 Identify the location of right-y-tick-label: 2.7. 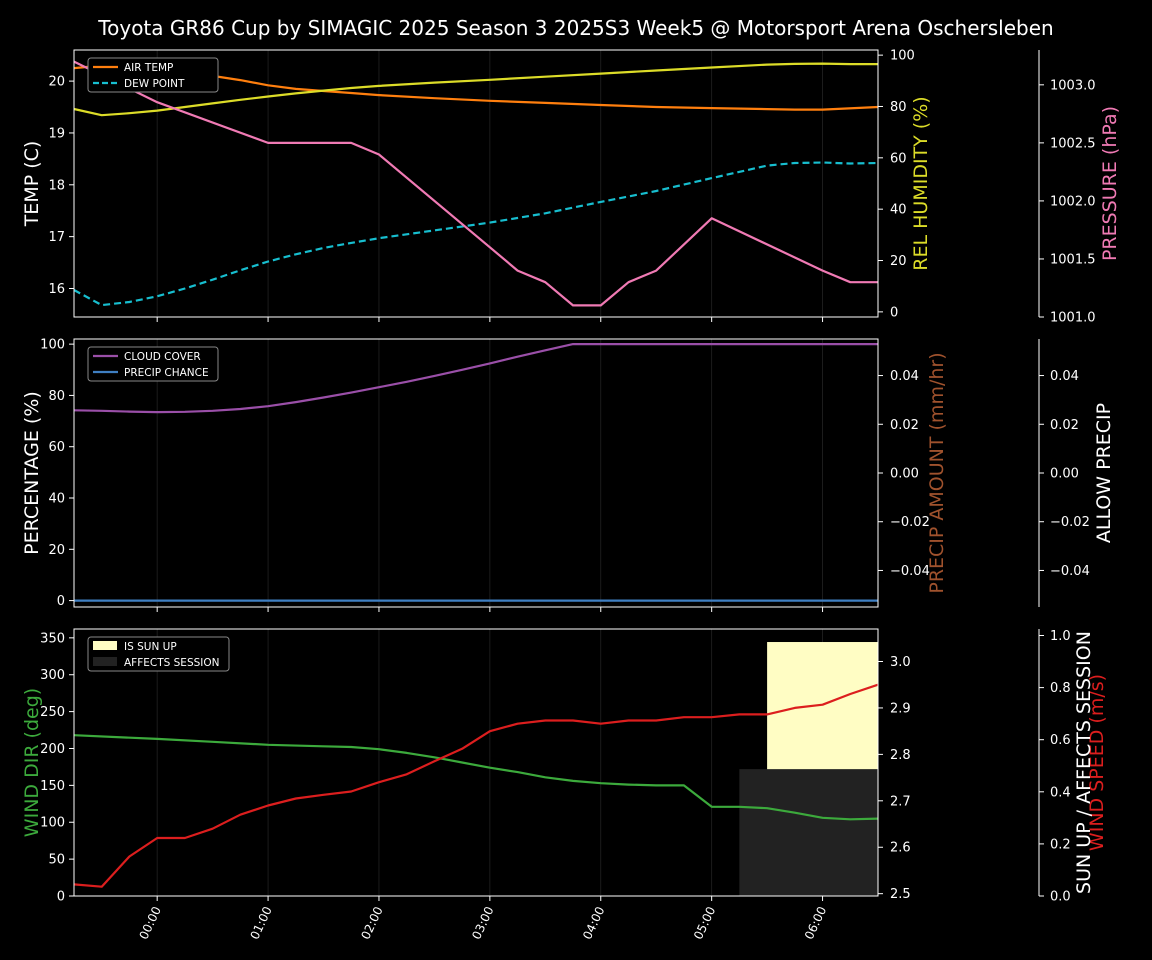
(900, 801).